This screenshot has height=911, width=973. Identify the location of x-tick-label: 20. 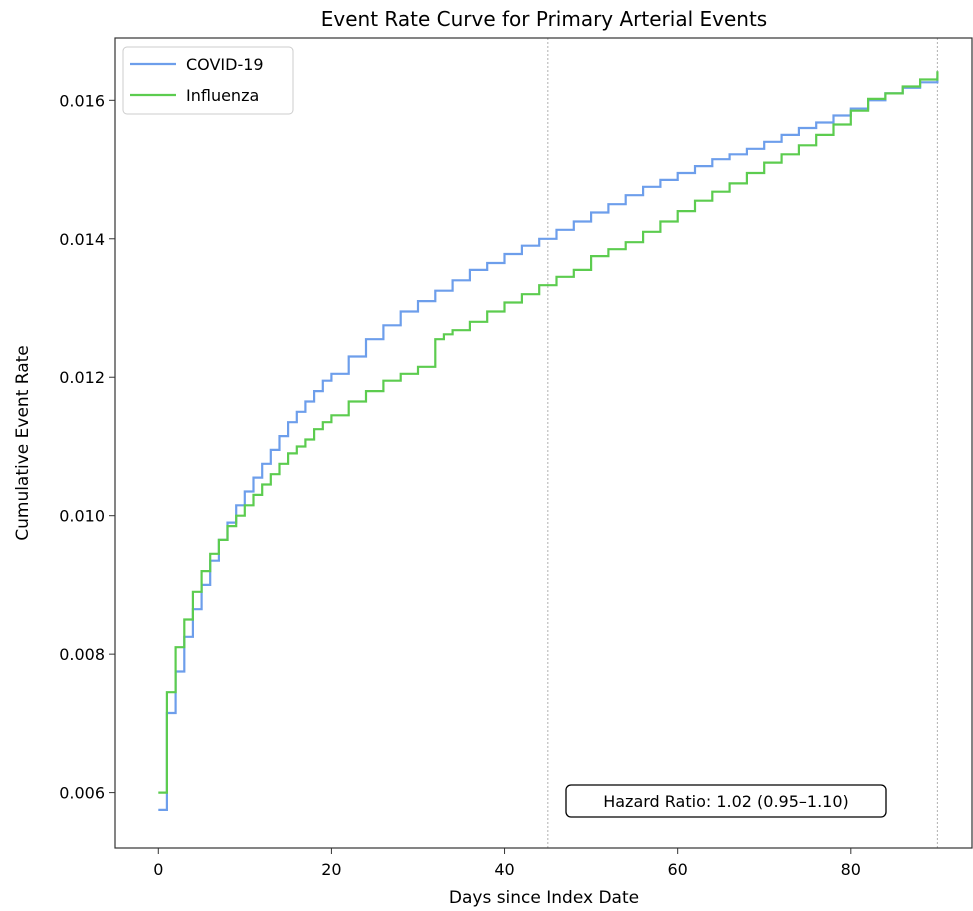
(331, 869).